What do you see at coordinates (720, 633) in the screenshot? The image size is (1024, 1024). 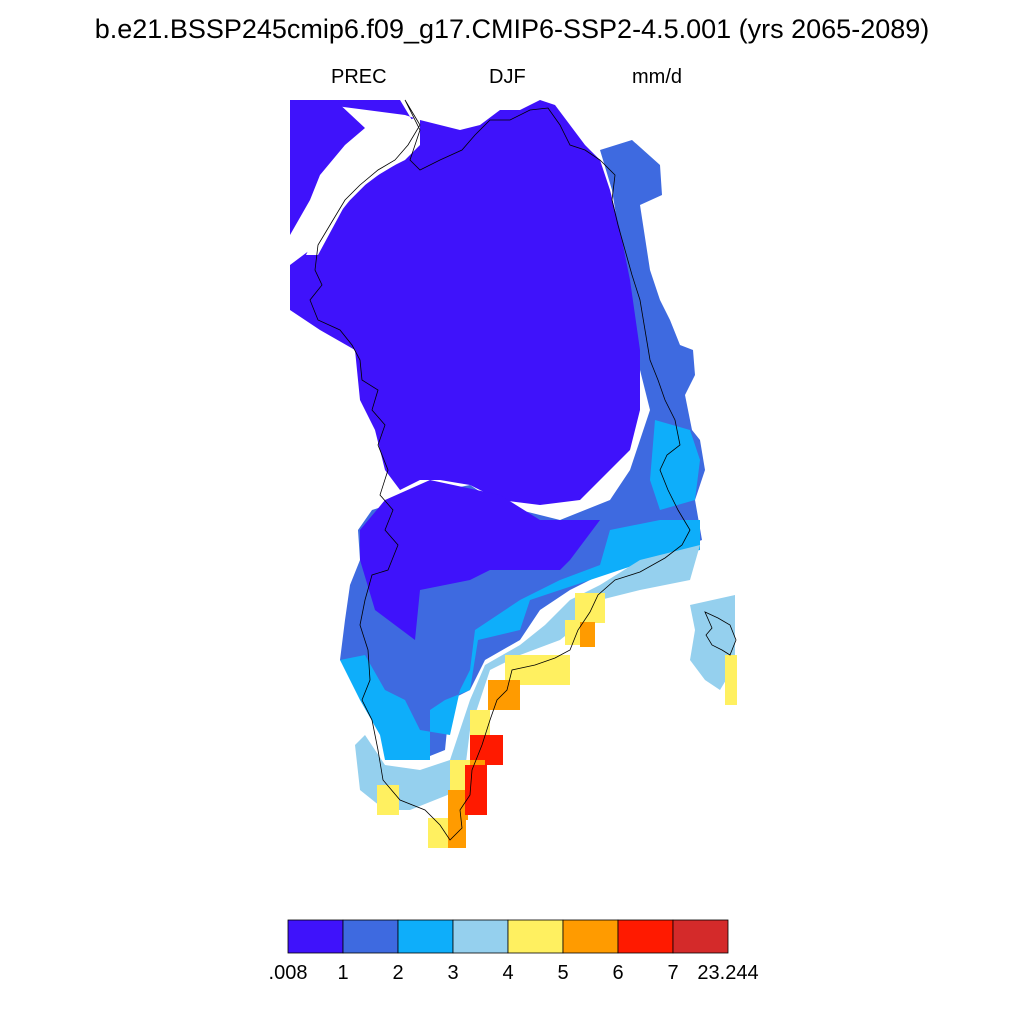 I see `iceland-coastline` at bounding box center [720, 633].